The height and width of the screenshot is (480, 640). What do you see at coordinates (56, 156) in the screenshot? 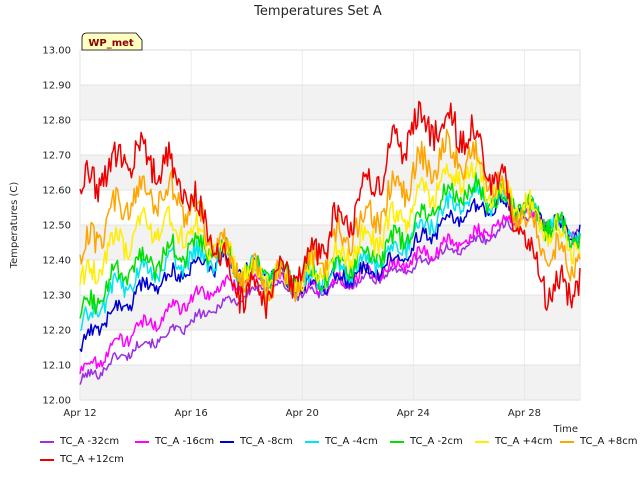
I see `y-tick-label: 12.70` at bounding box center [56, 156].